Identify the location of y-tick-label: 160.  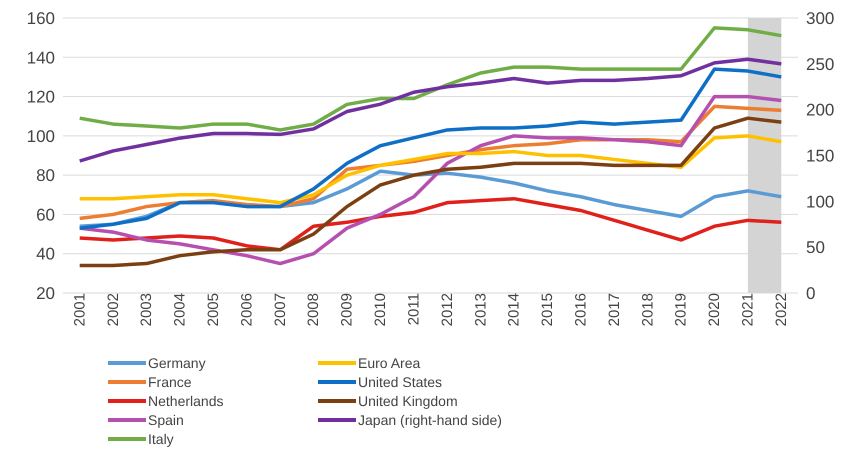
(40, 18).